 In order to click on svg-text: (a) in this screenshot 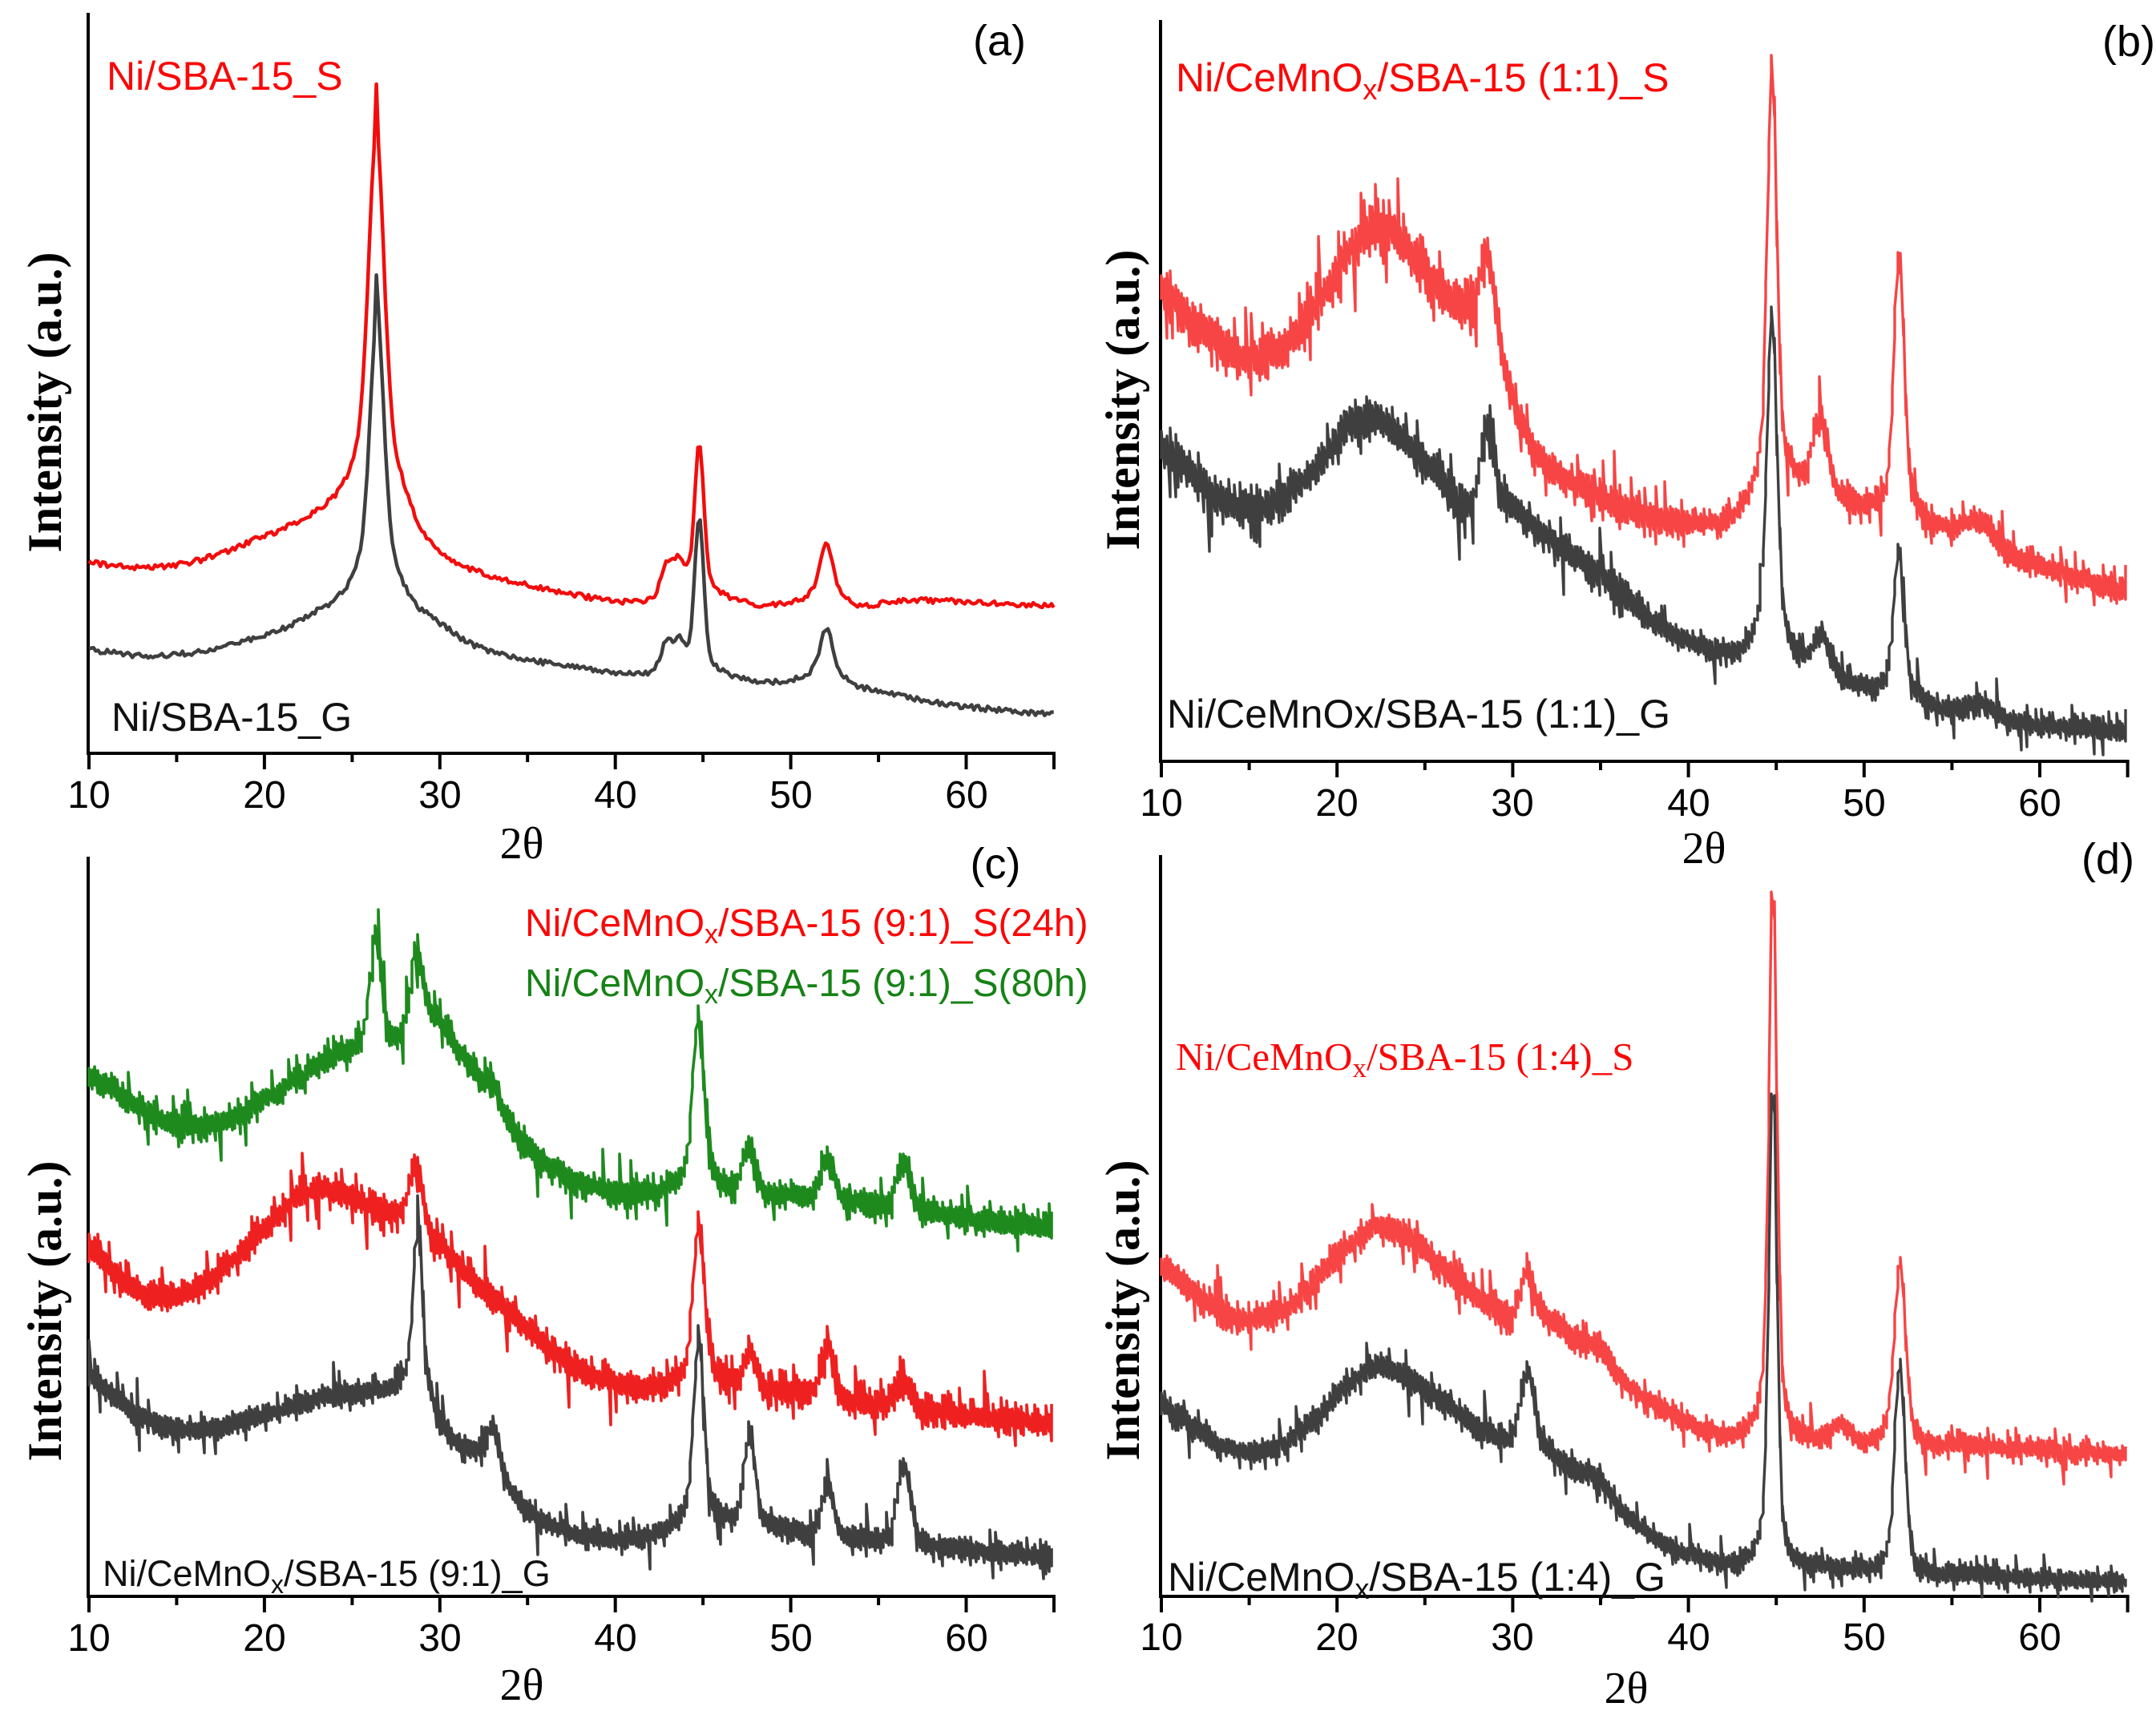, I will do `click(1000, 41)`.